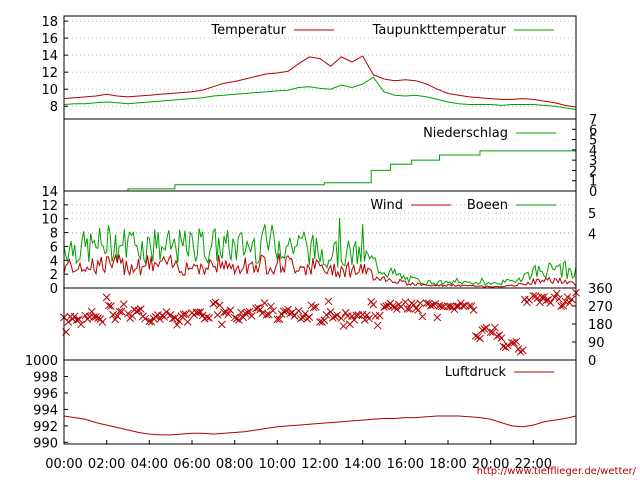 The image size is (640, 480). Describe the element at coordinates (592, 214) in the screenshot. I see `beaufort-label: 5` at that location.